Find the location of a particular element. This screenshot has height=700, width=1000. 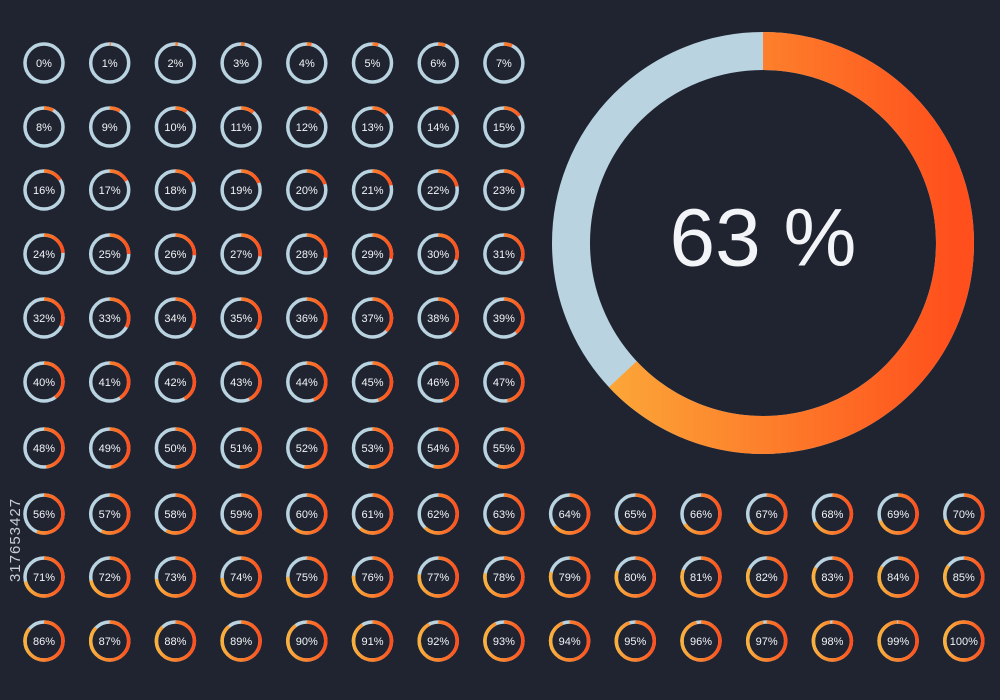

ring-label: 33% is located at coordinates (110, 319).